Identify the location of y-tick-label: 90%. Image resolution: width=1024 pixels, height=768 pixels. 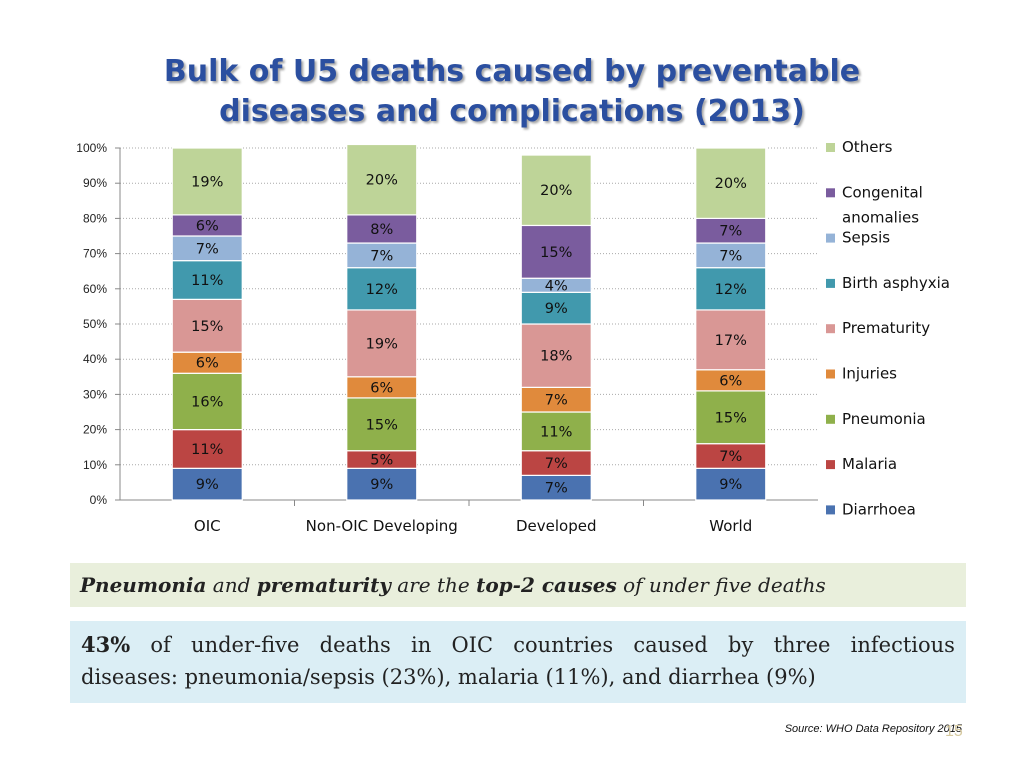
(95, 183).